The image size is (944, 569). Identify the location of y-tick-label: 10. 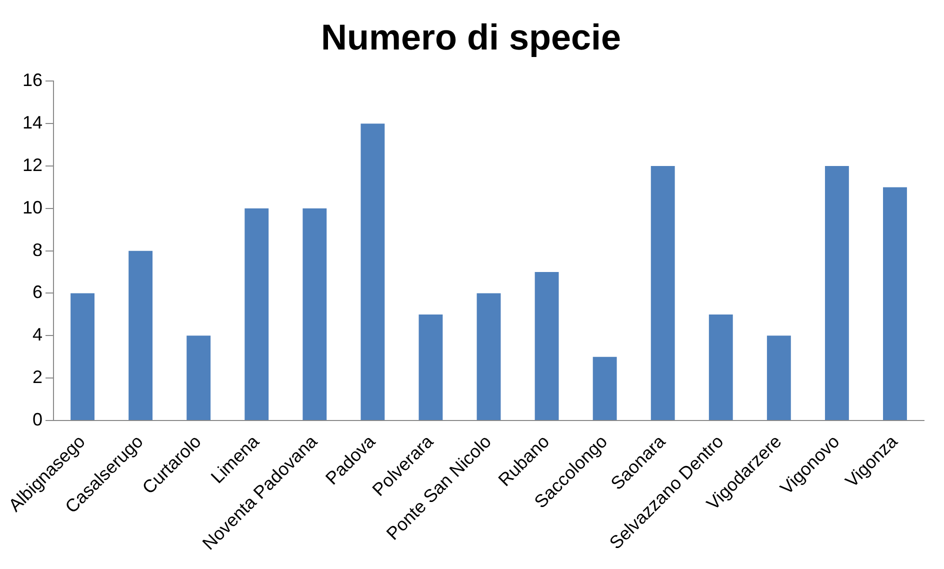
(32, 207).